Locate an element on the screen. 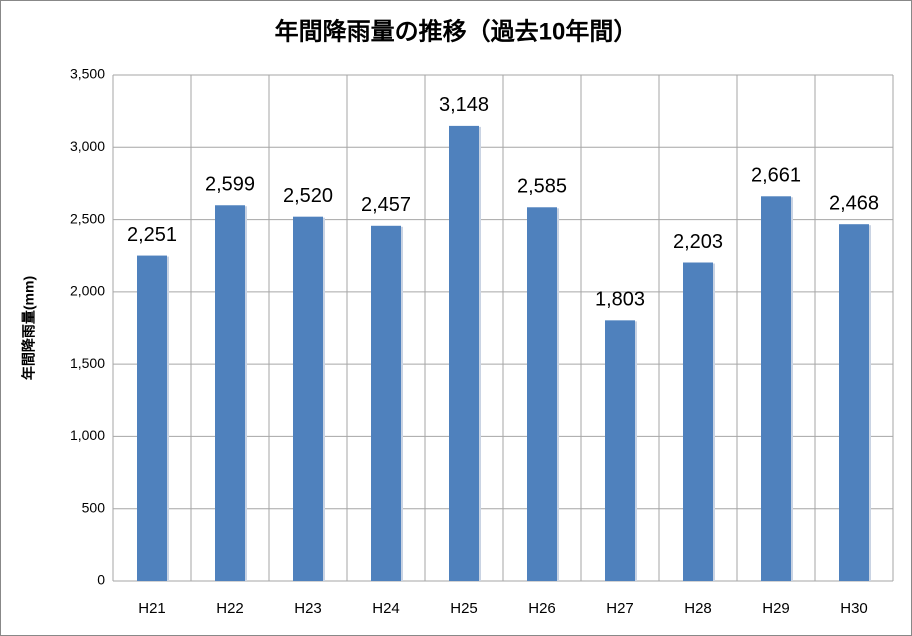 This screenshot has width=912, height=636. y-tick-label: 0 is located at coordinates (101, 580).